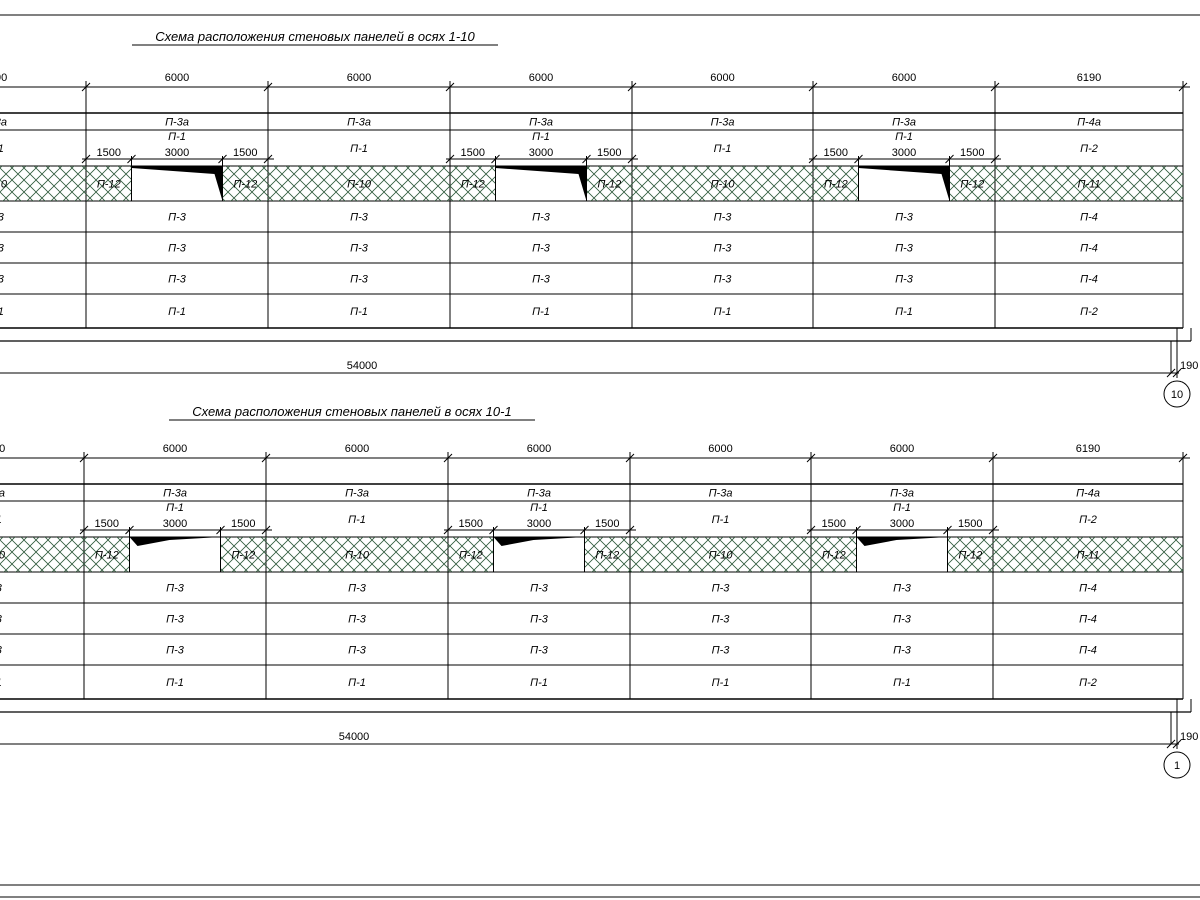  Describe the element at coordinates (1088, 520) in the screenshot. I see `panel-label: П-2` at that location.